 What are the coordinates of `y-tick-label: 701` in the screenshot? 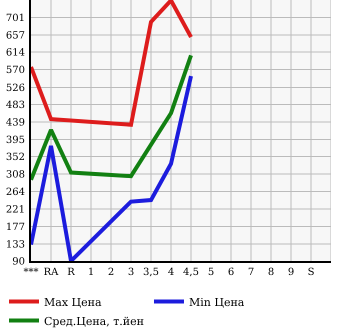 It's located at (15, 18).